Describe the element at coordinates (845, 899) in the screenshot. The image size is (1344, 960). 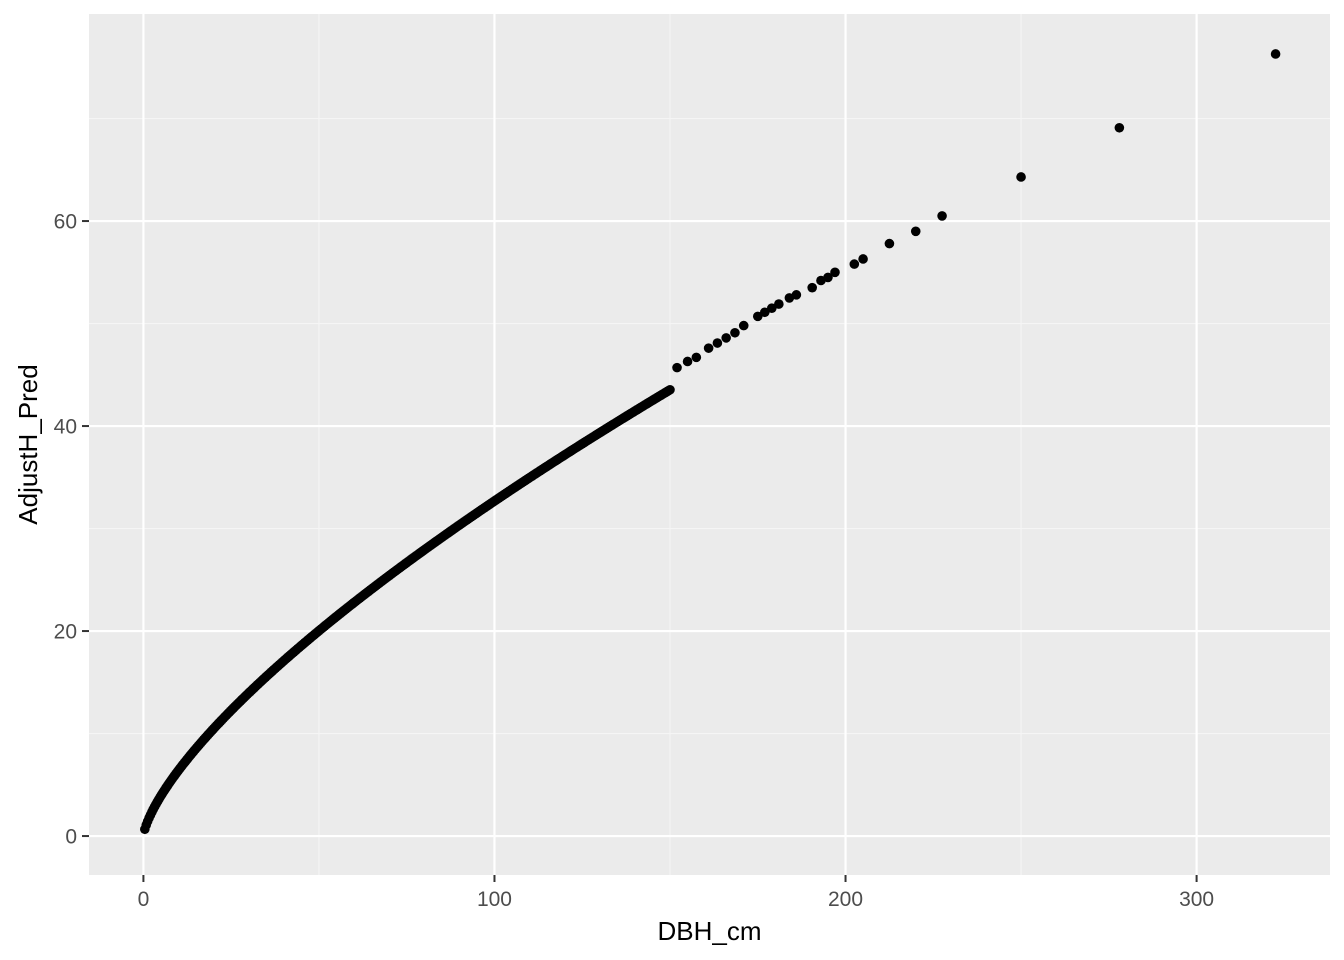
I see `x-tick-label: 200` at that location.